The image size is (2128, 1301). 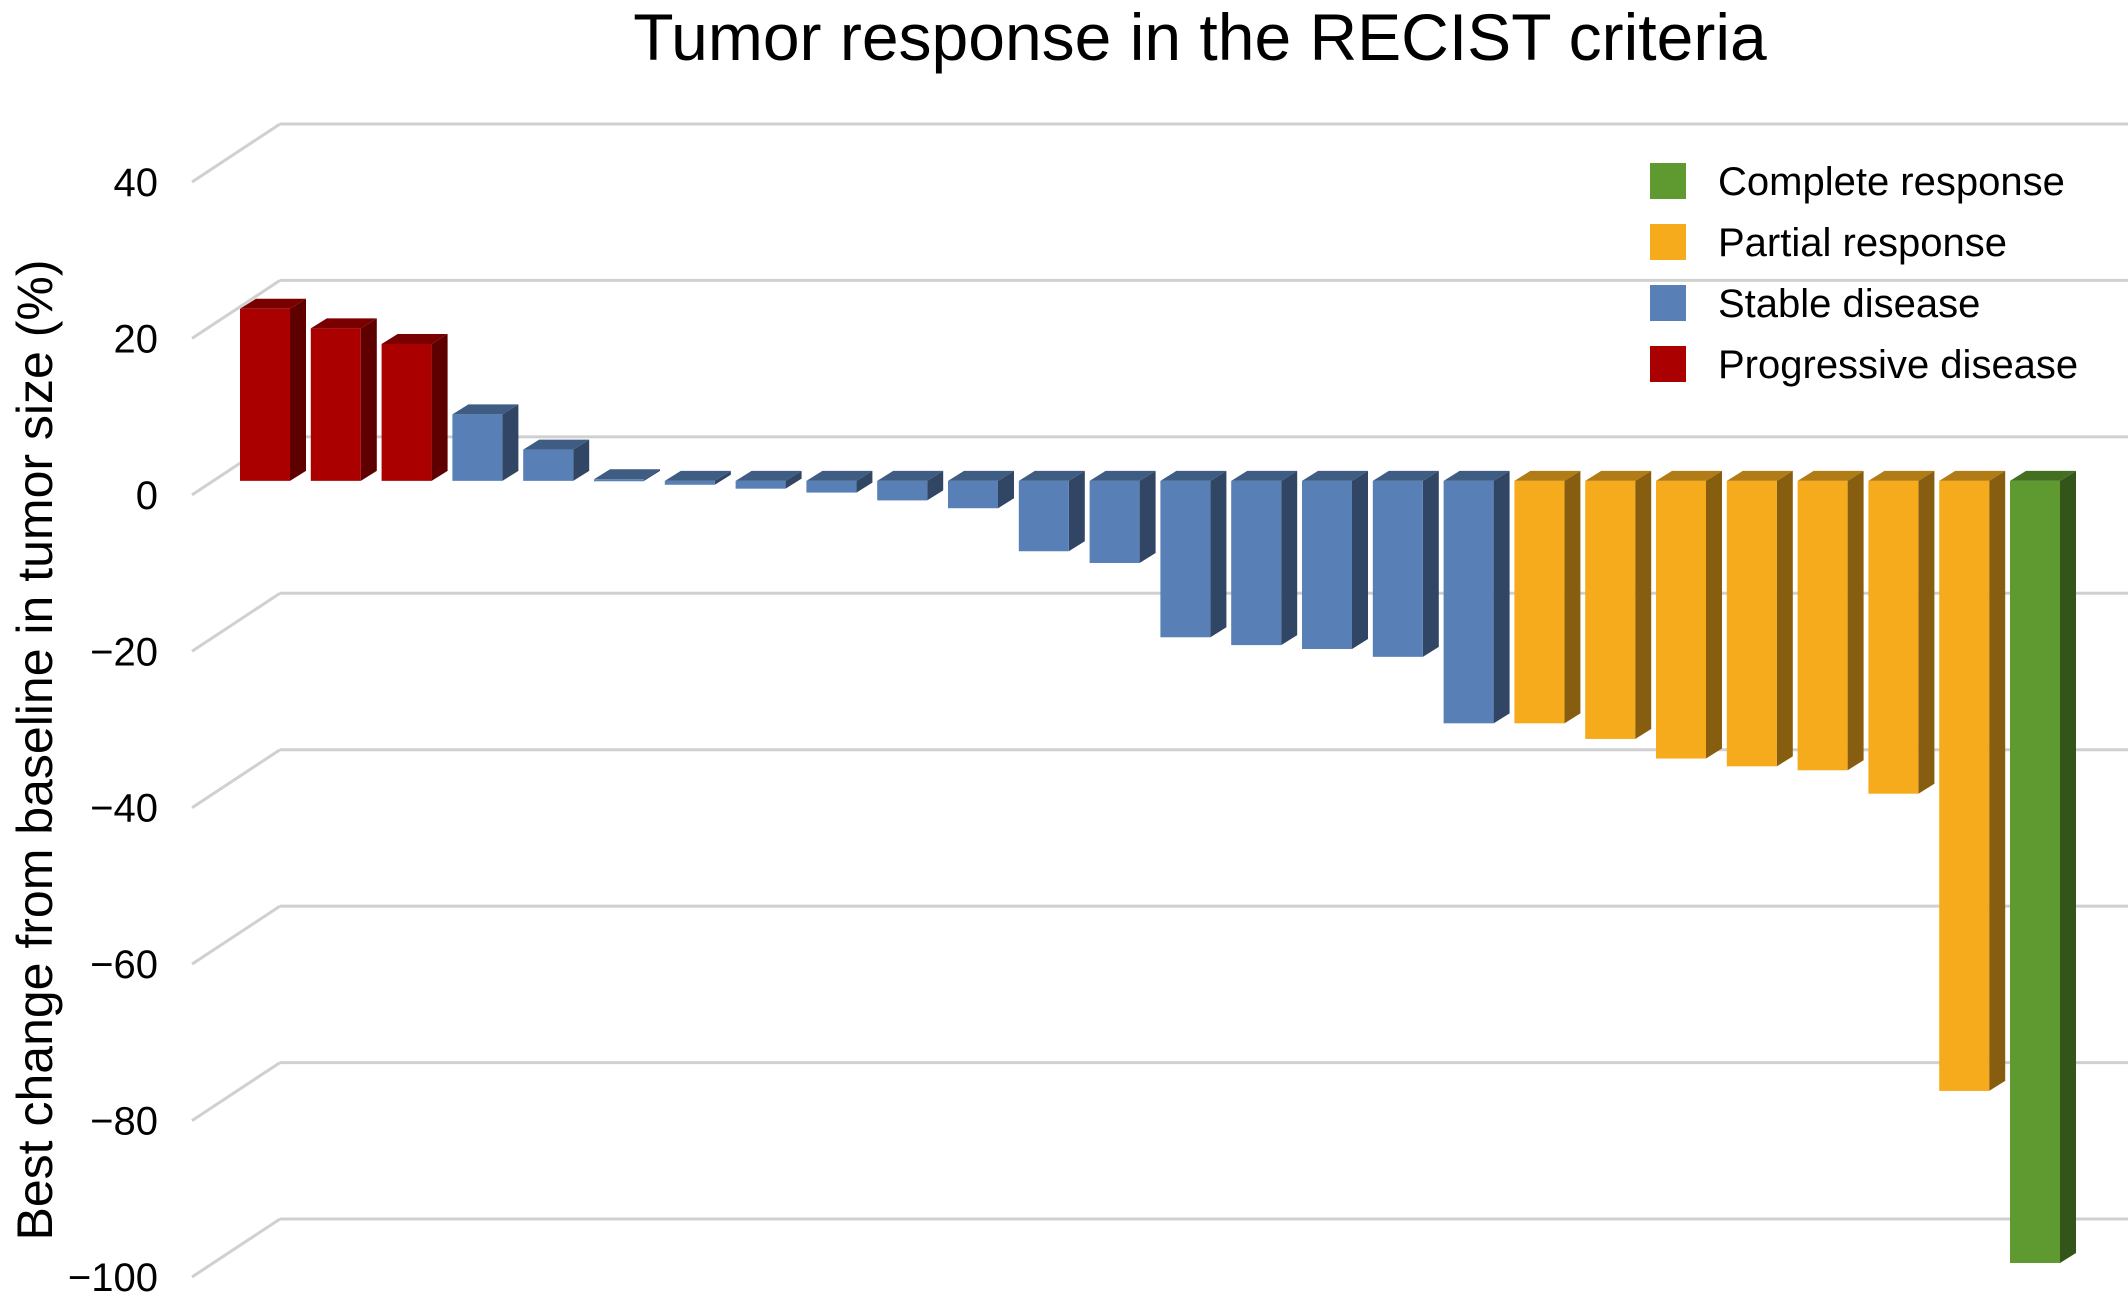 I want to click on y-tick-label: 20, so click(x=136, y=339).